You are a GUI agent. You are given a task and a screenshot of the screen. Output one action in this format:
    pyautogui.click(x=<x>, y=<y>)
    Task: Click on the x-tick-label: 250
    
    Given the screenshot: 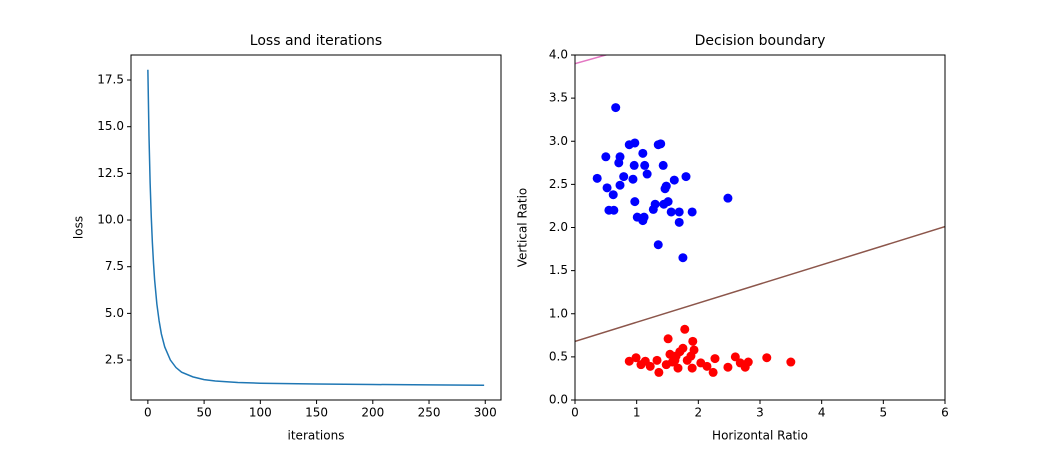 What is the action you would take?
    pyautogui.click(x=429, y=413)
    